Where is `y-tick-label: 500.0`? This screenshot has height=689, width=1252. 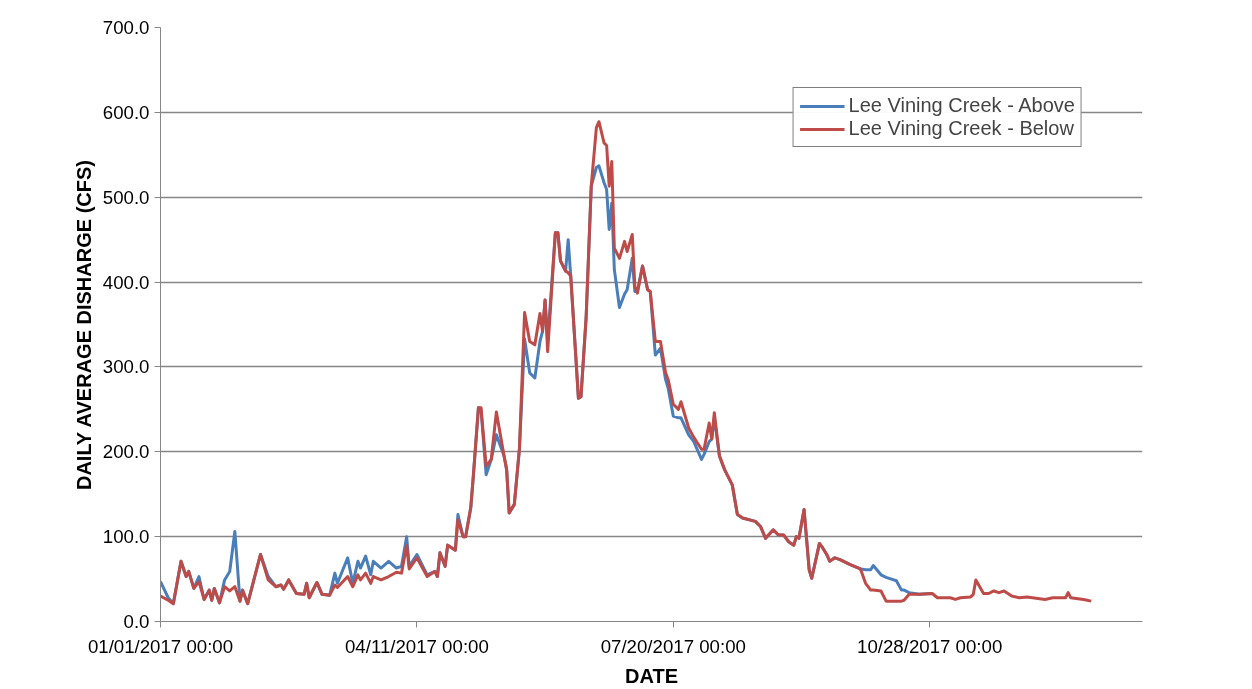
y-tick-label: 500.0 is located at coordinates (126, 197).